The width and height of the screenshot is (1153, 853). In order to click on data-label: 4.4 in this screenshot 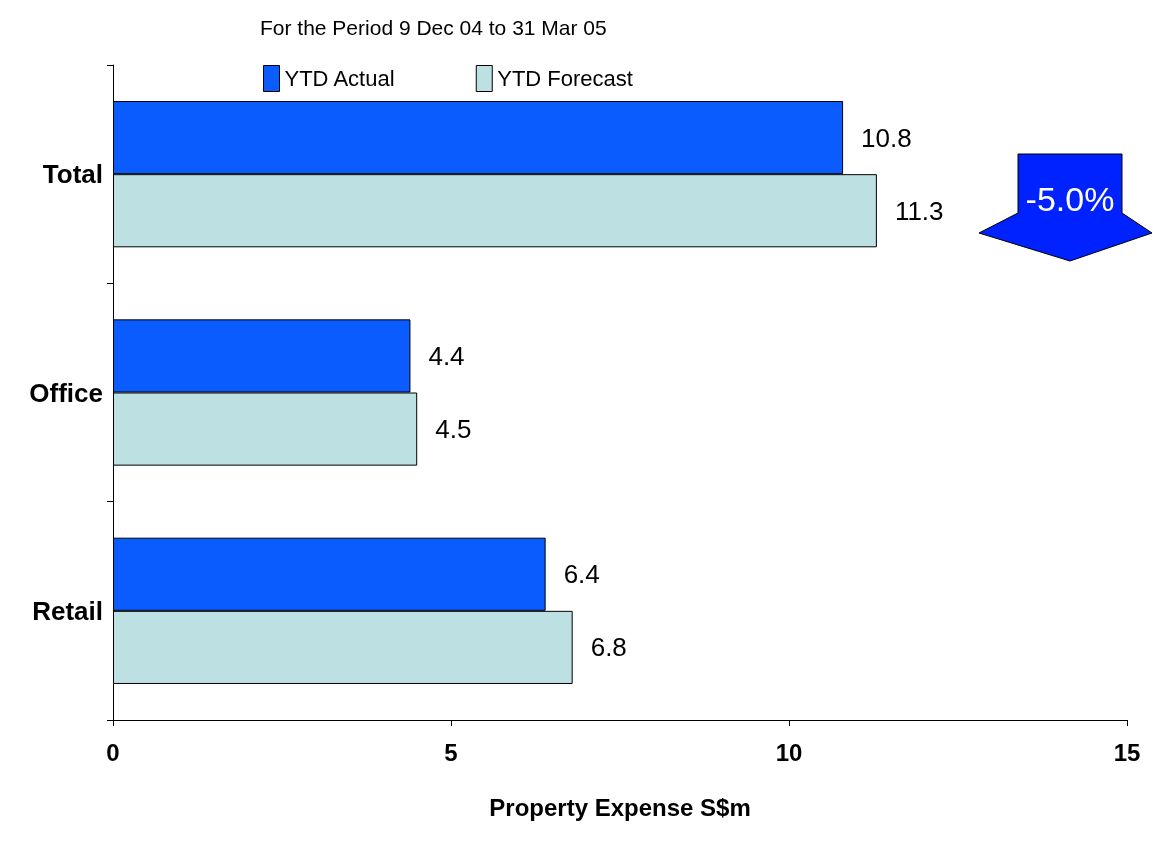, I will do `click(446, 355)`.